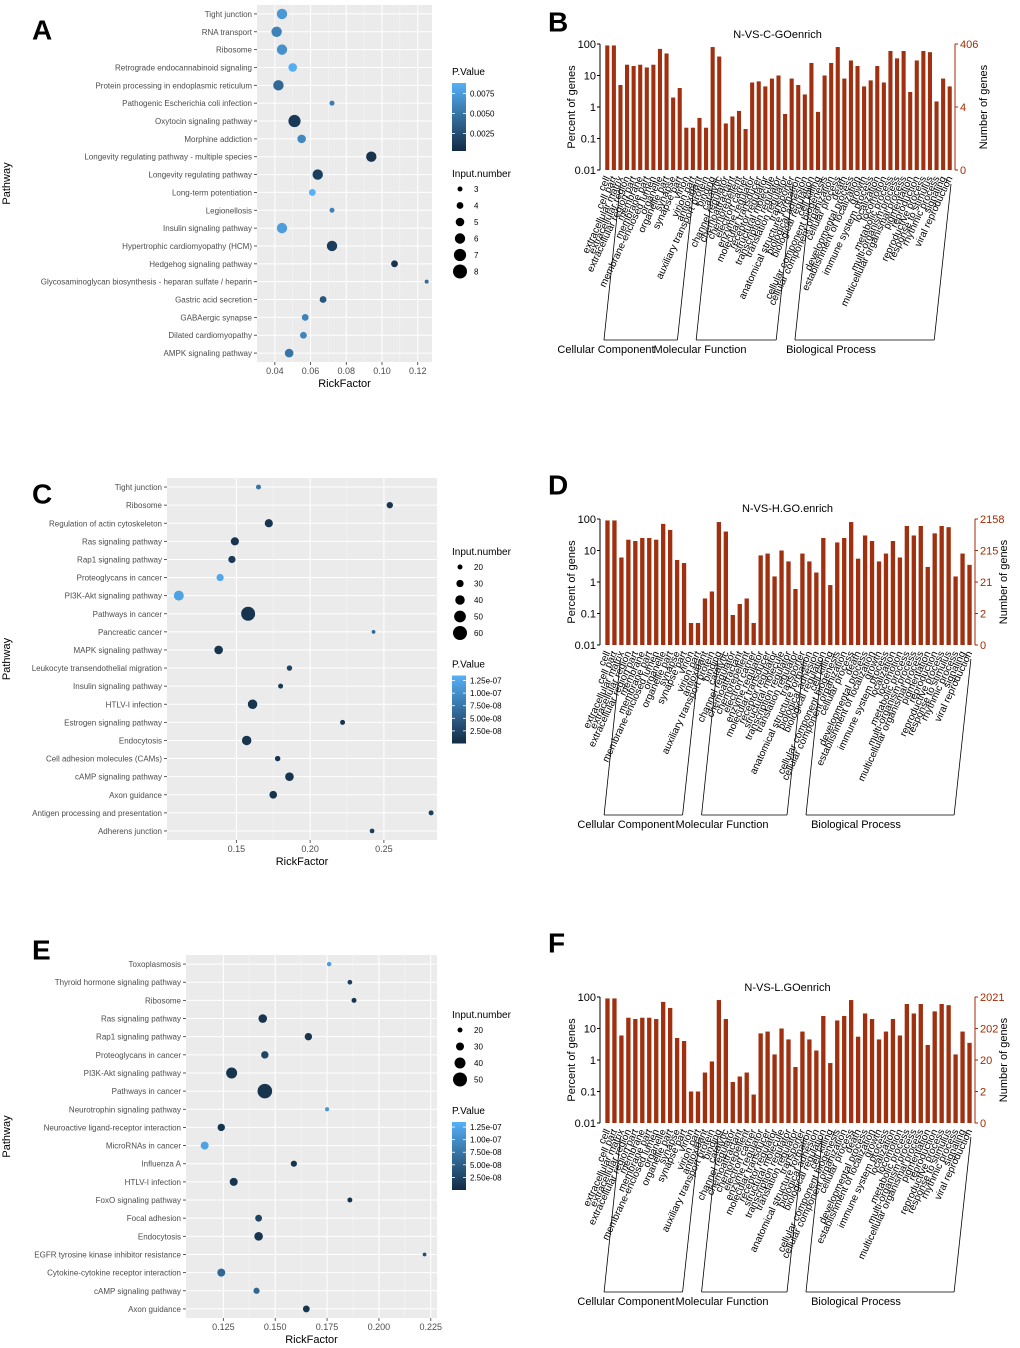 The width and height of the screenshot is (1020, 1348). I want to click on group-label: Cellular Component, so click(625, 1302).